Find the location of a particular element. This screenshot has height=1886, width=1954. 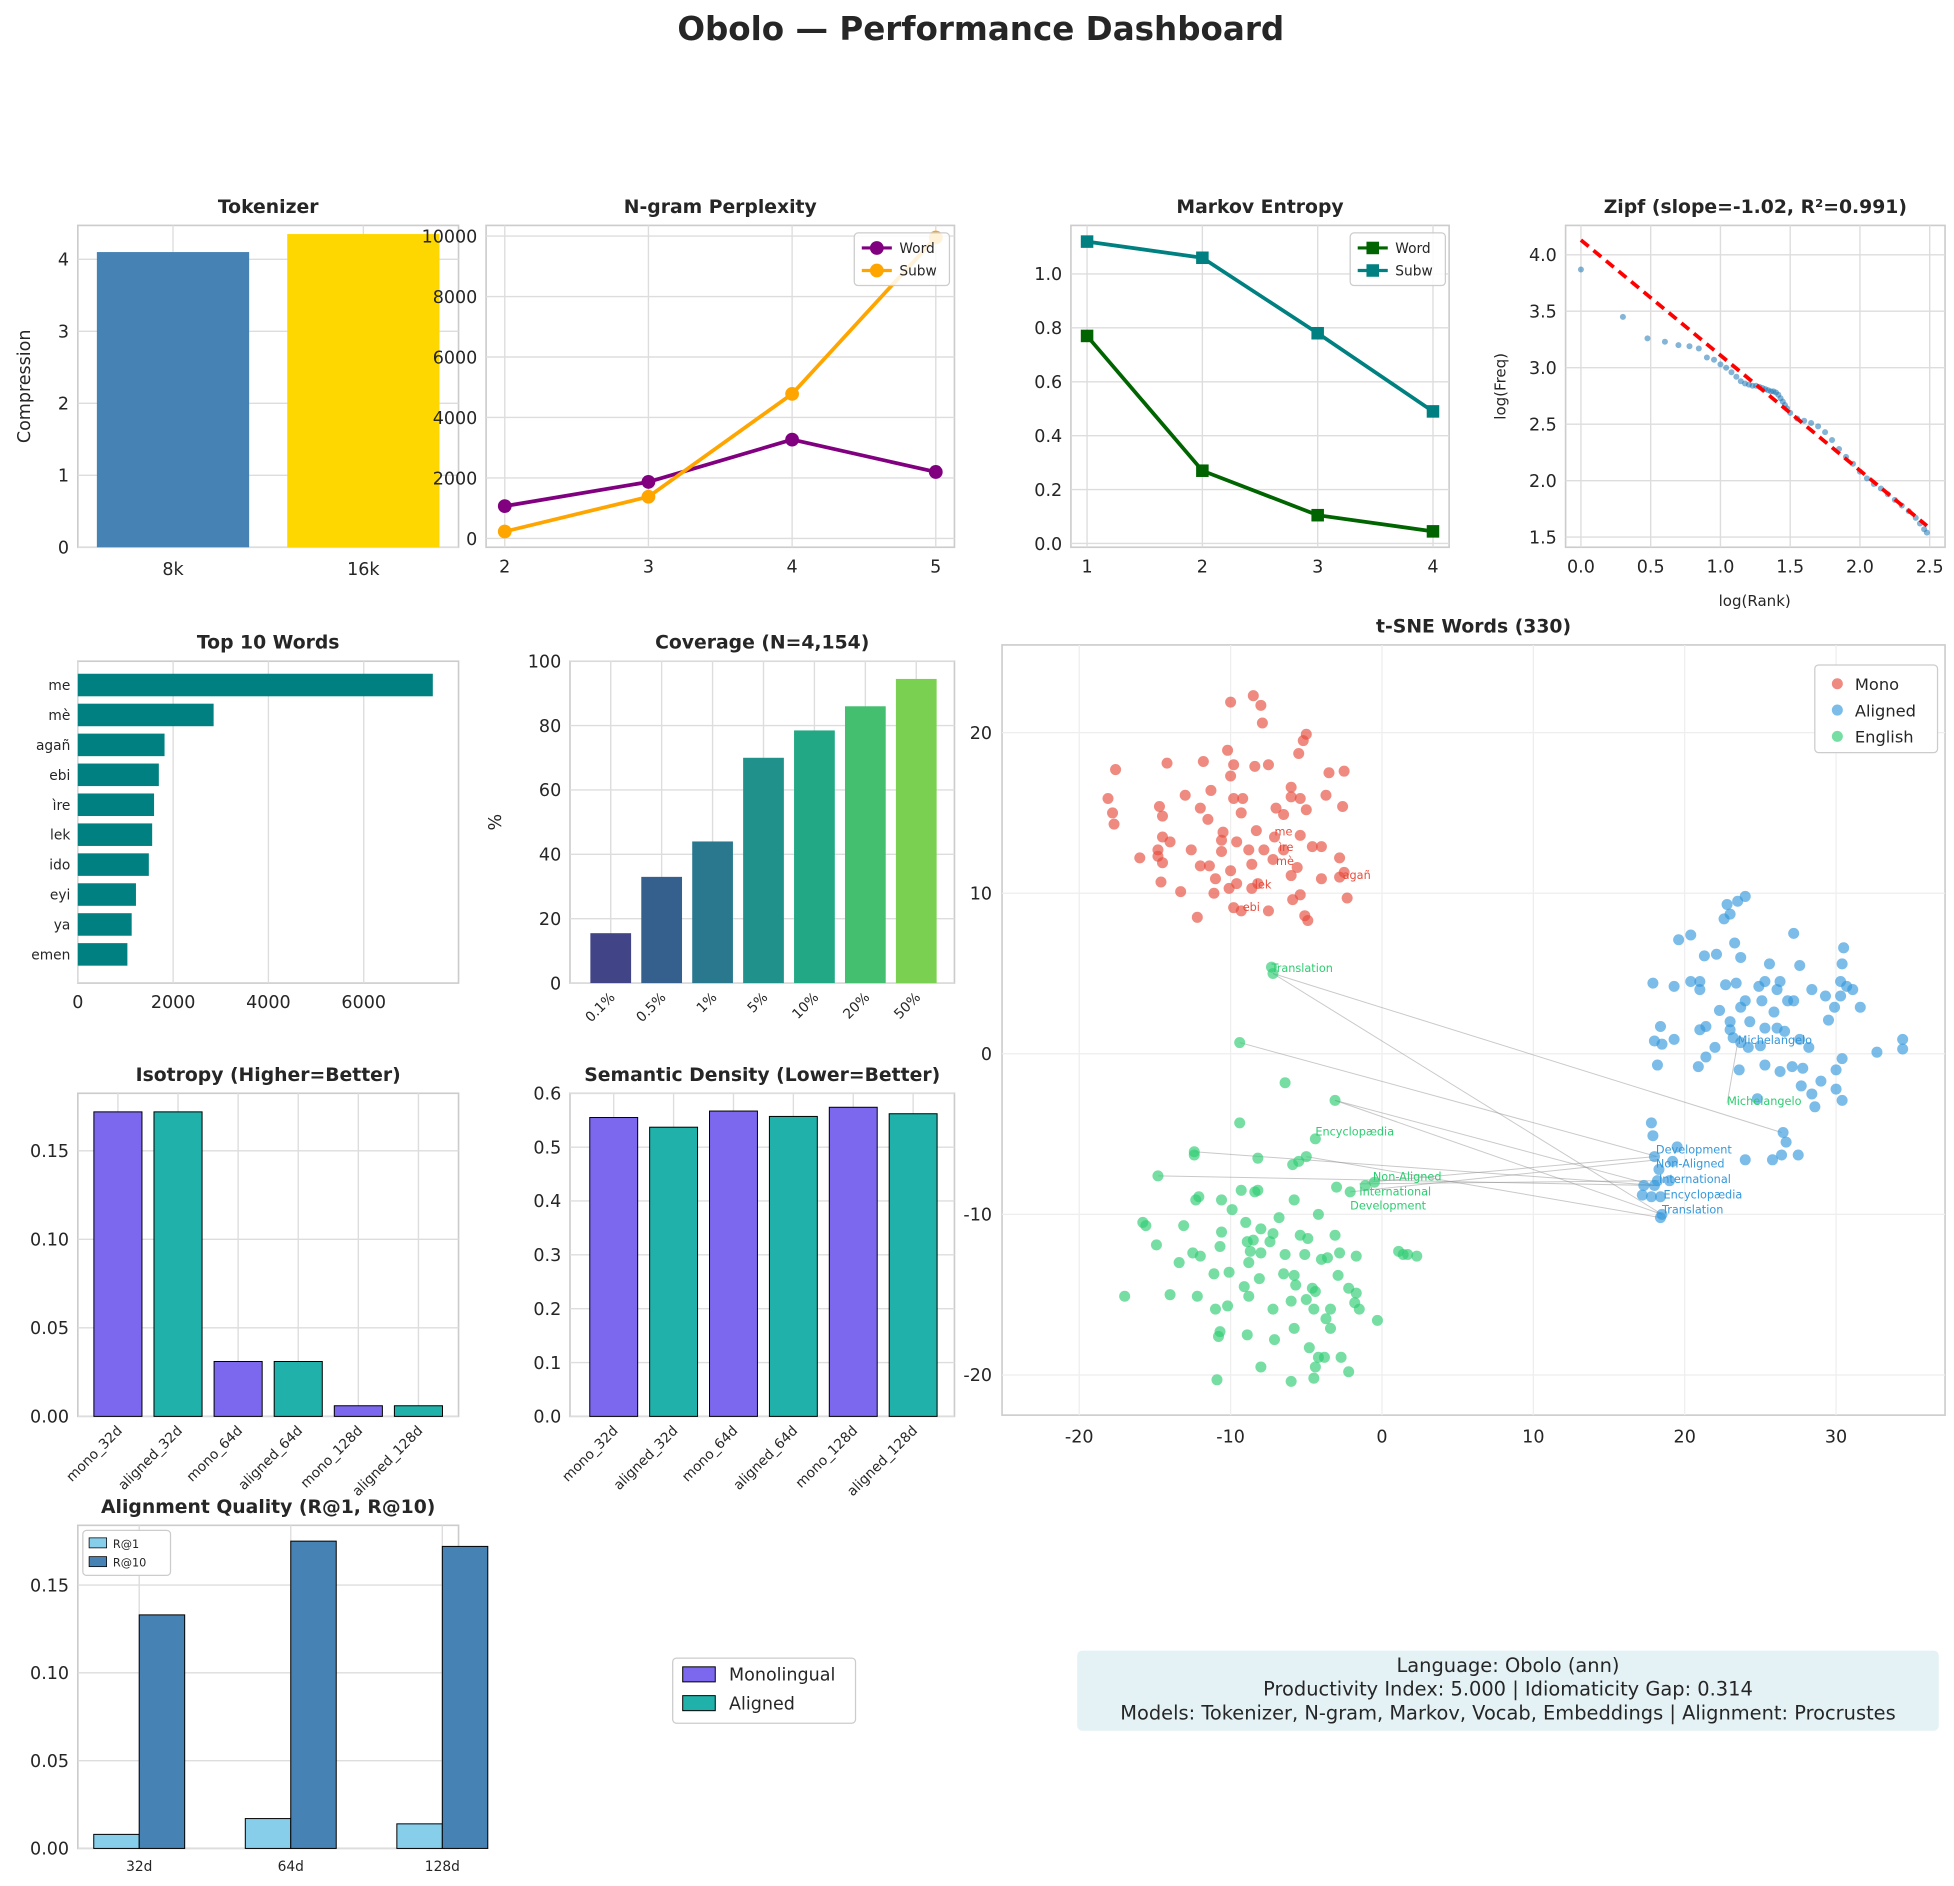

chart-title: Top 10 Words is located at coordinates (268, 643).